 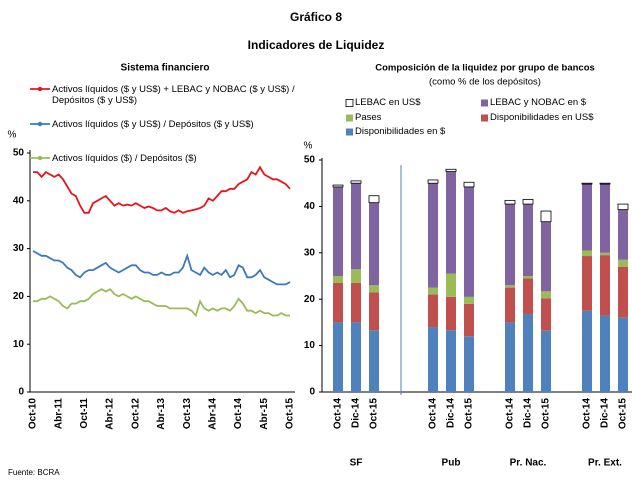 What do you see at coordinates (605, 463) in the screenshot?
I see `group-label: Pr. Ext.` at bounding box center [605, 463].